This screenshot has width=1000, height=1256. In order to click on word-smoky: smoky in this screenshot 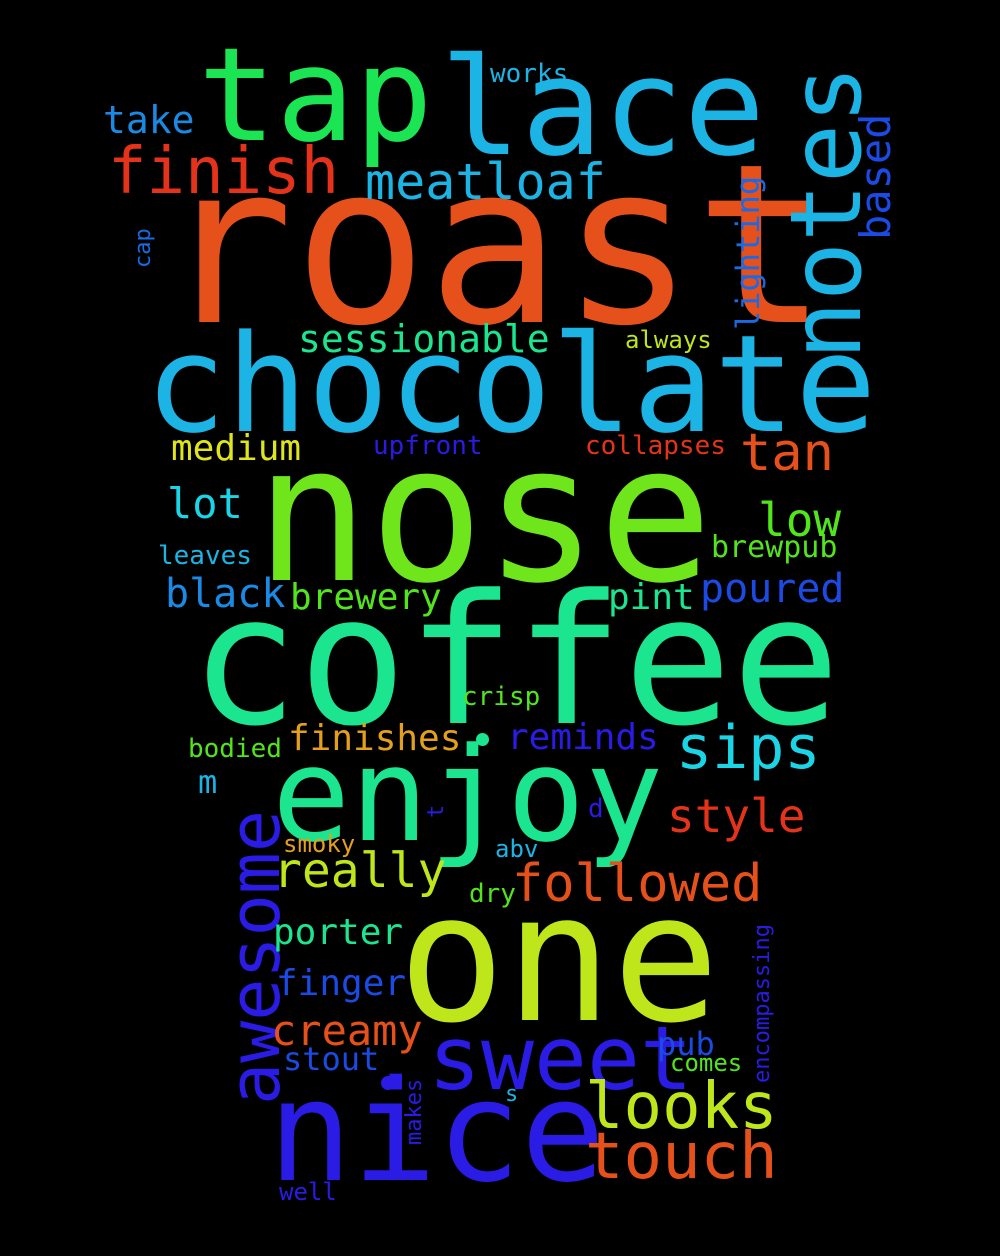, I will do `click(319, 844)`.